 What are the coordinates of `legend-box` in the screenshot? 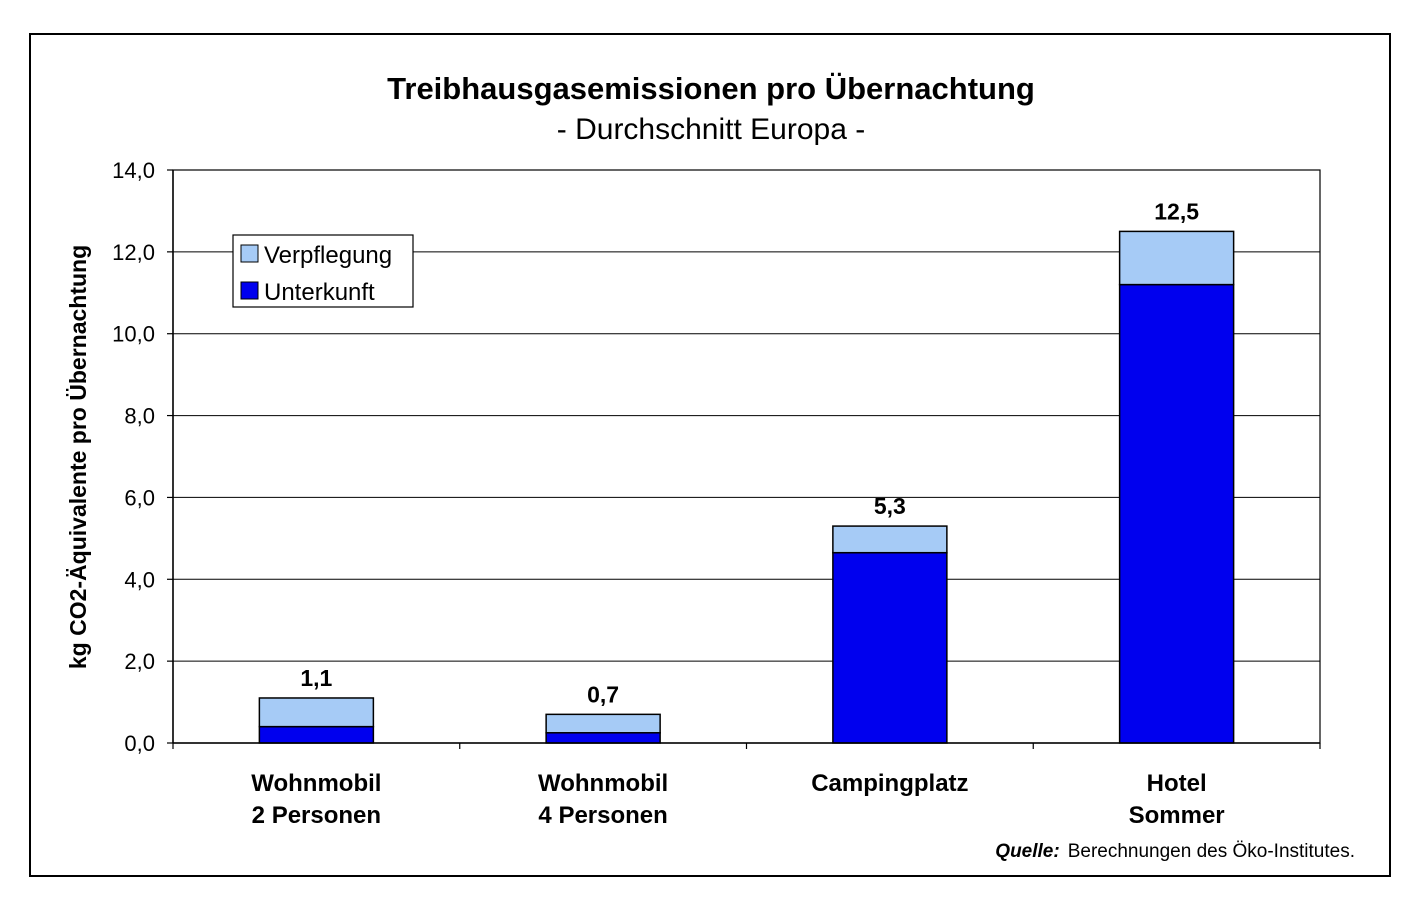 It's located at (323, 271).